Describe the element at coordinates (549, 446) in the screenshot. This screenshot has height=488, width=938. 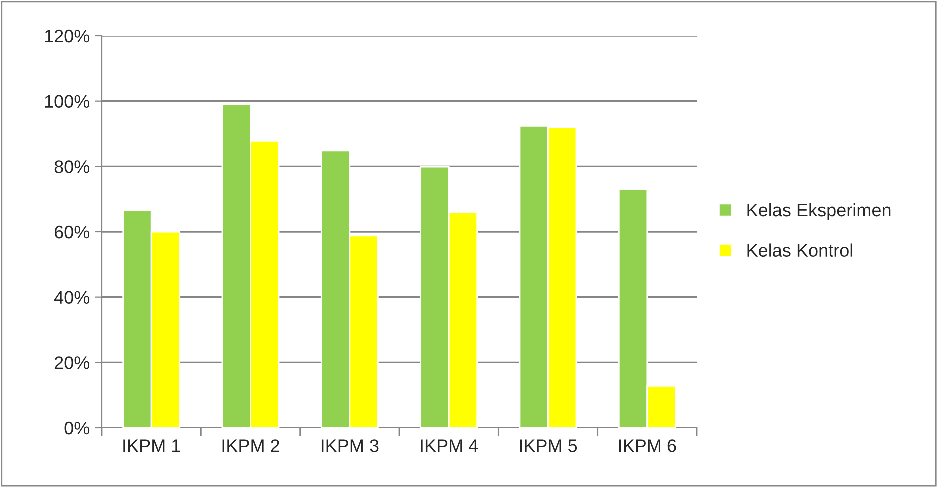
I see `x-tick-label: IKPM 5` at that location.